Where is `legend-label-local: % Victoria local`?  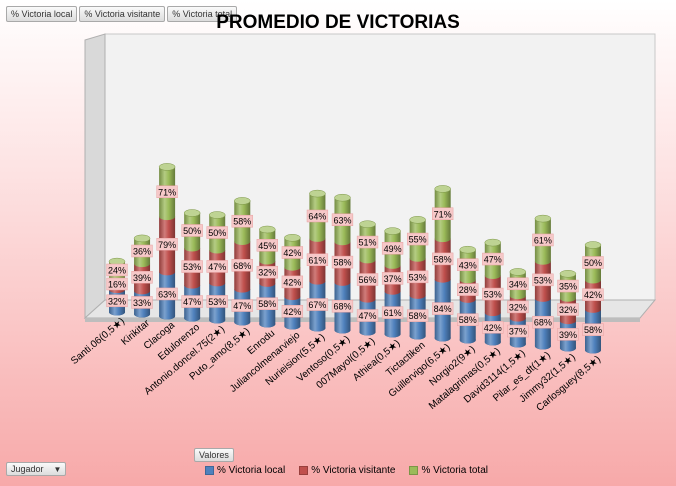
legend-label-local: % Victoria local is located at coordinates (251, 470).